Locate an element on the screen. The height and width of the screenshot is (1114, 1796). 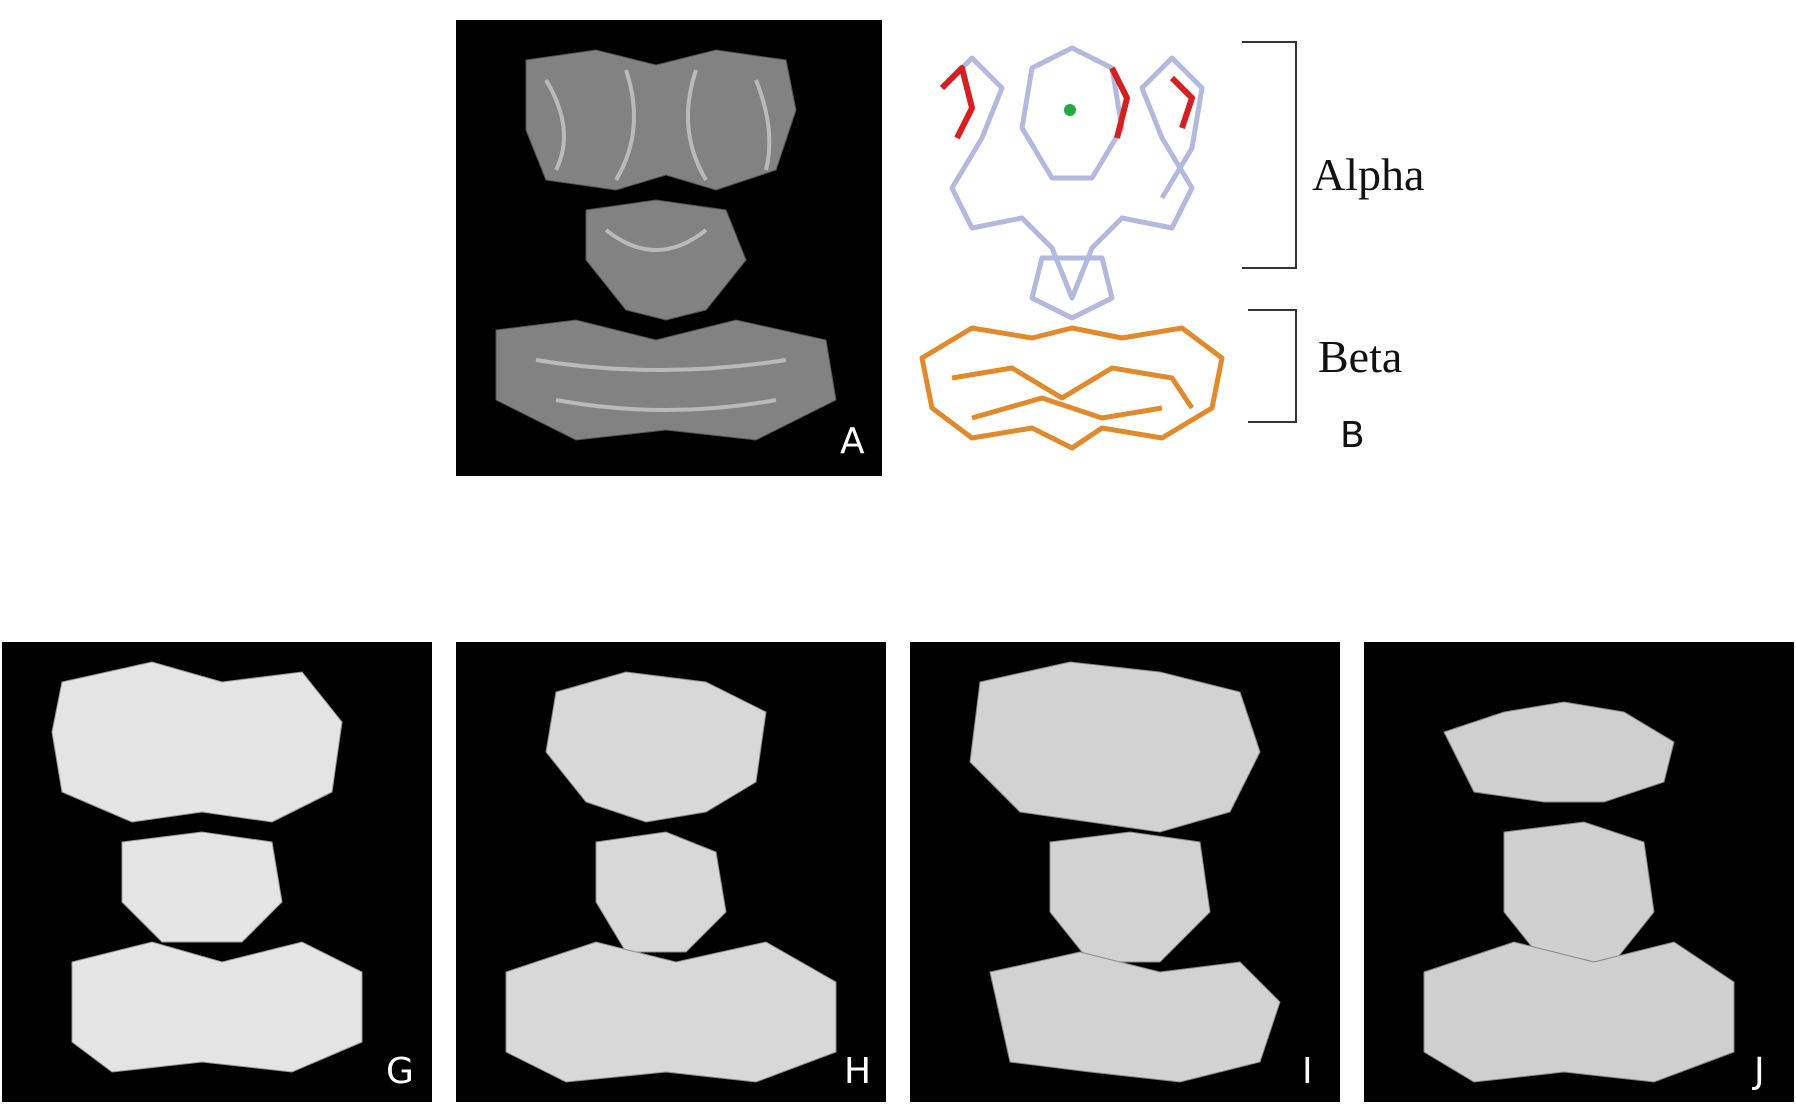
panel-j-label: J is located at coordinates (1759, 1071).